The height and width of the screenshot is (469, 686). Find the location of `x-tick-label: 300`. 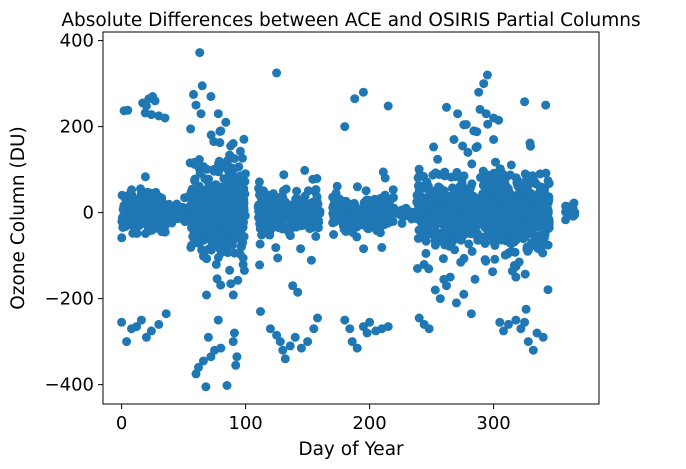

x-tick-label: 300 is located at coordinates (493, 423).